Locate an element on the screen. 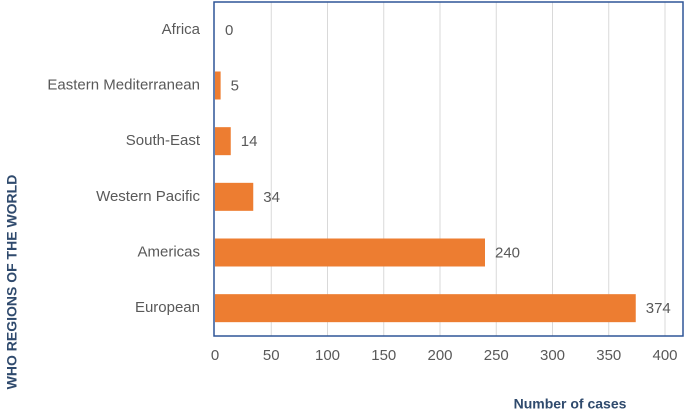 This screenshot has width=688, height=419. x-tick-label: 350 is located at coordinates (608, 355).